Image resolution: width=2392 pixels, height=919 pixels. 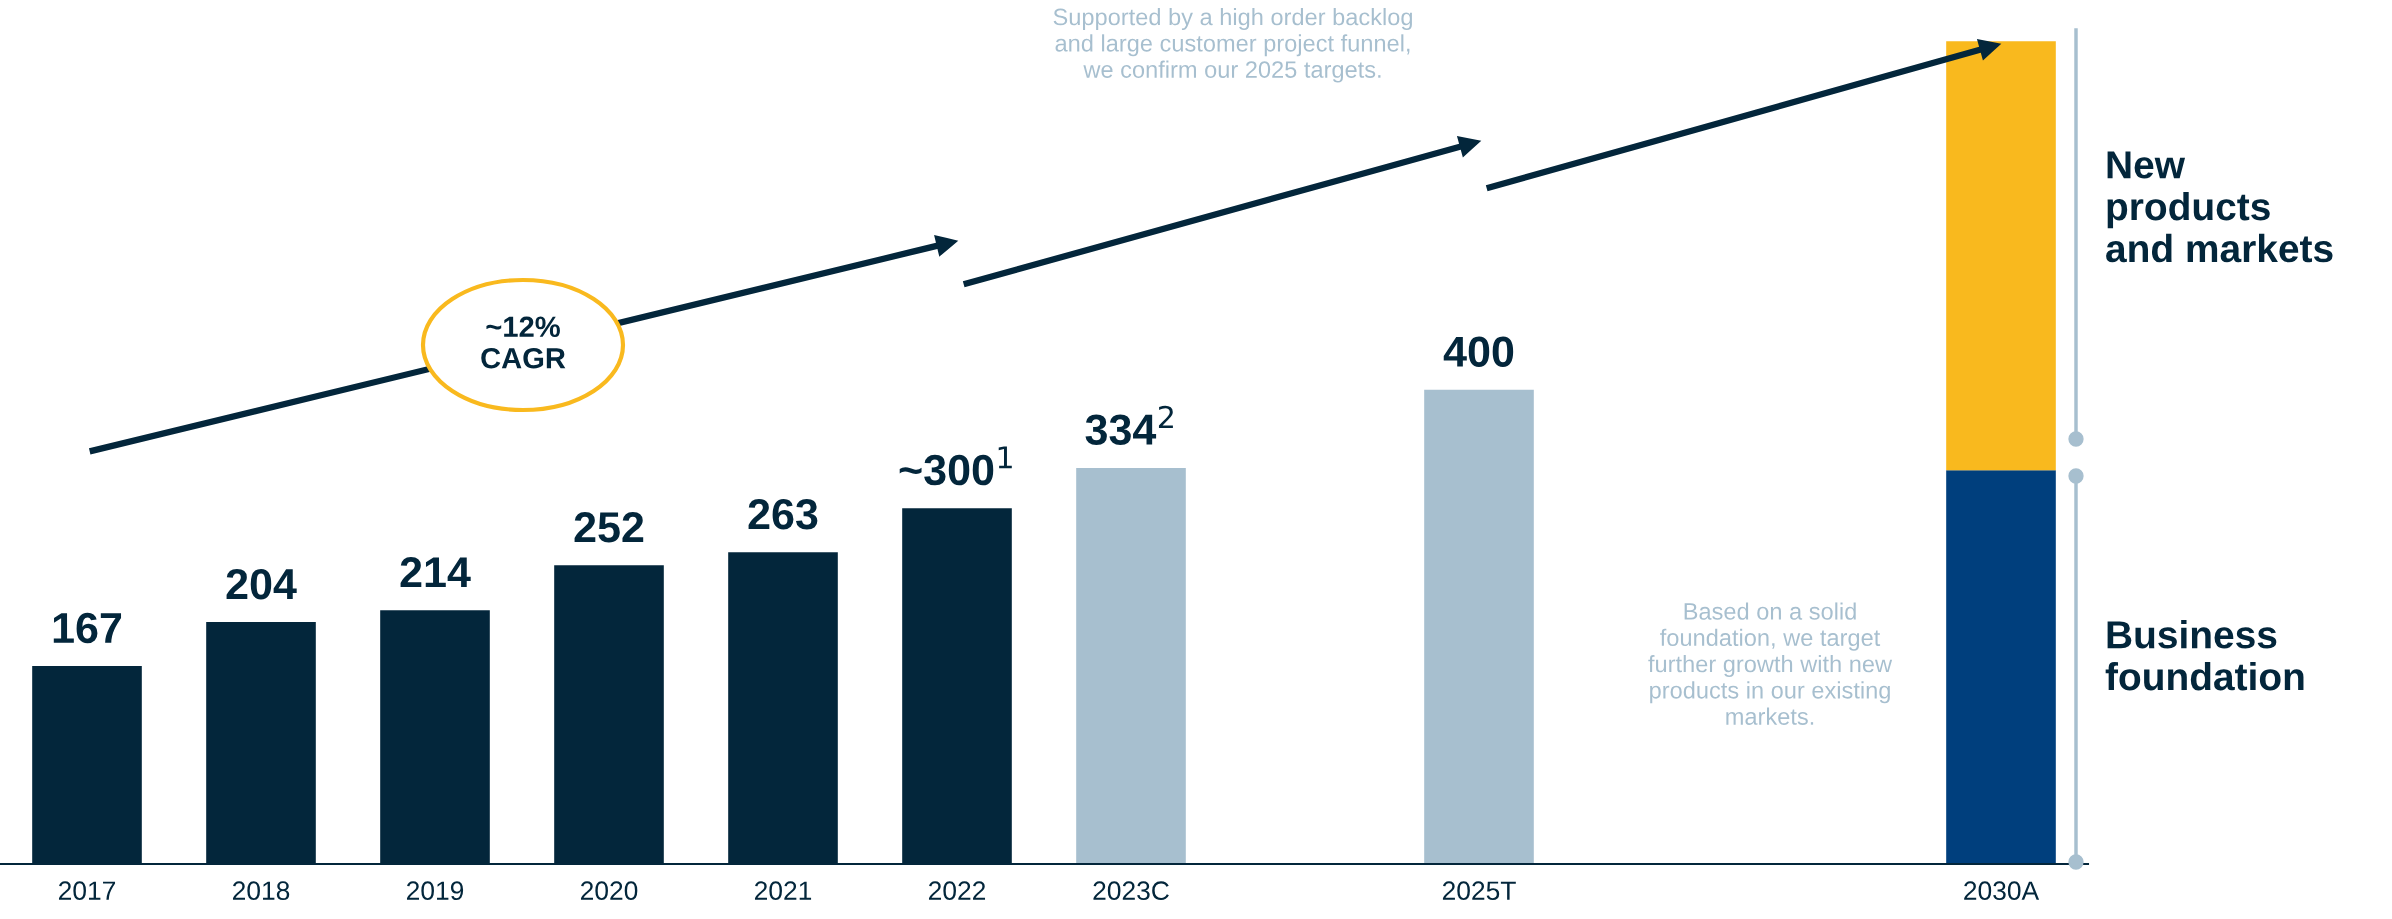 What do you see at coordinates (1131, 891) in the screenshot?
I see `x-tick-label: 2023C` at bounding box center [1131, 891].